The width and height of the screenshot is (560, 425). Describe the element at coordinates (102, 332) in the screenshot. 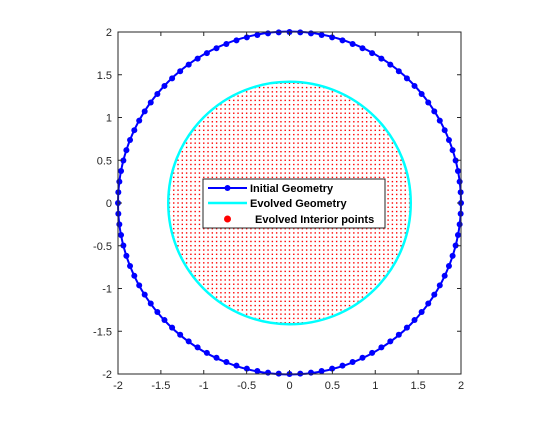

I see `y-tick-label: -1.5` at that location.